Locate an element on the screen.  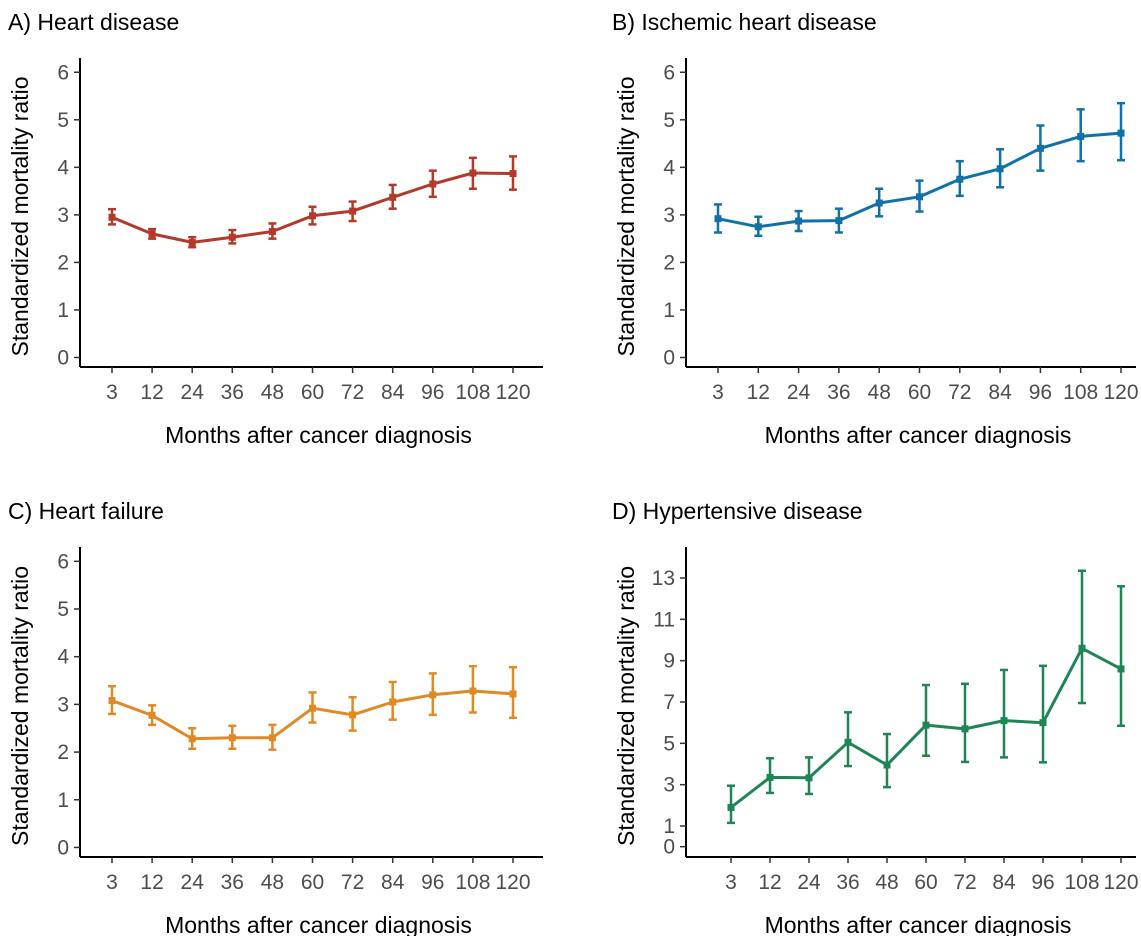
y-tick-label: 13 is located at coordinates (663, 578).